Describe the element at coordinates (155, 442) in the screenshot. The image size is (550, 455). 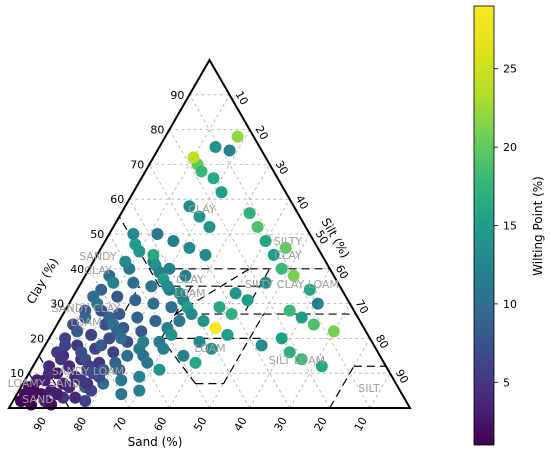
I see `sand-axis-label: Sand (%)` at that location.